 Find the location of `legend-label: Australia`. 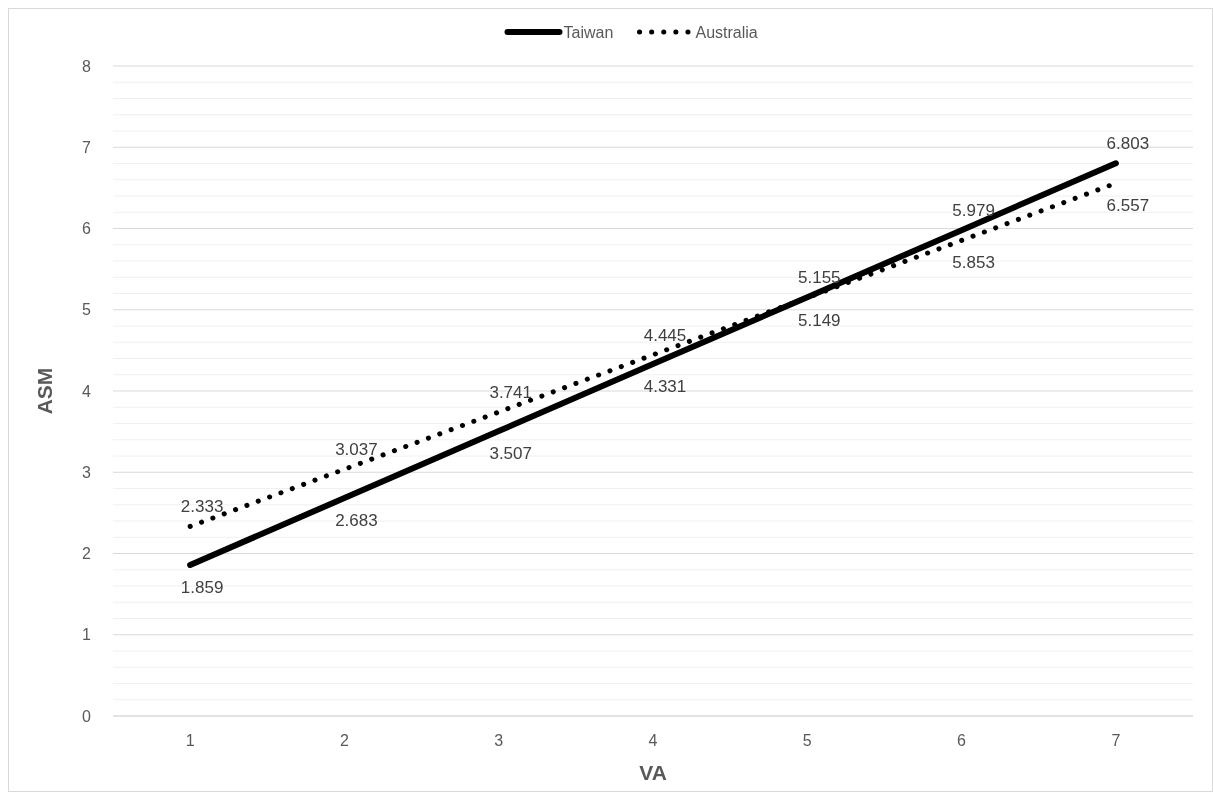

legend-label: Australia is located at coordinates (726, 32).